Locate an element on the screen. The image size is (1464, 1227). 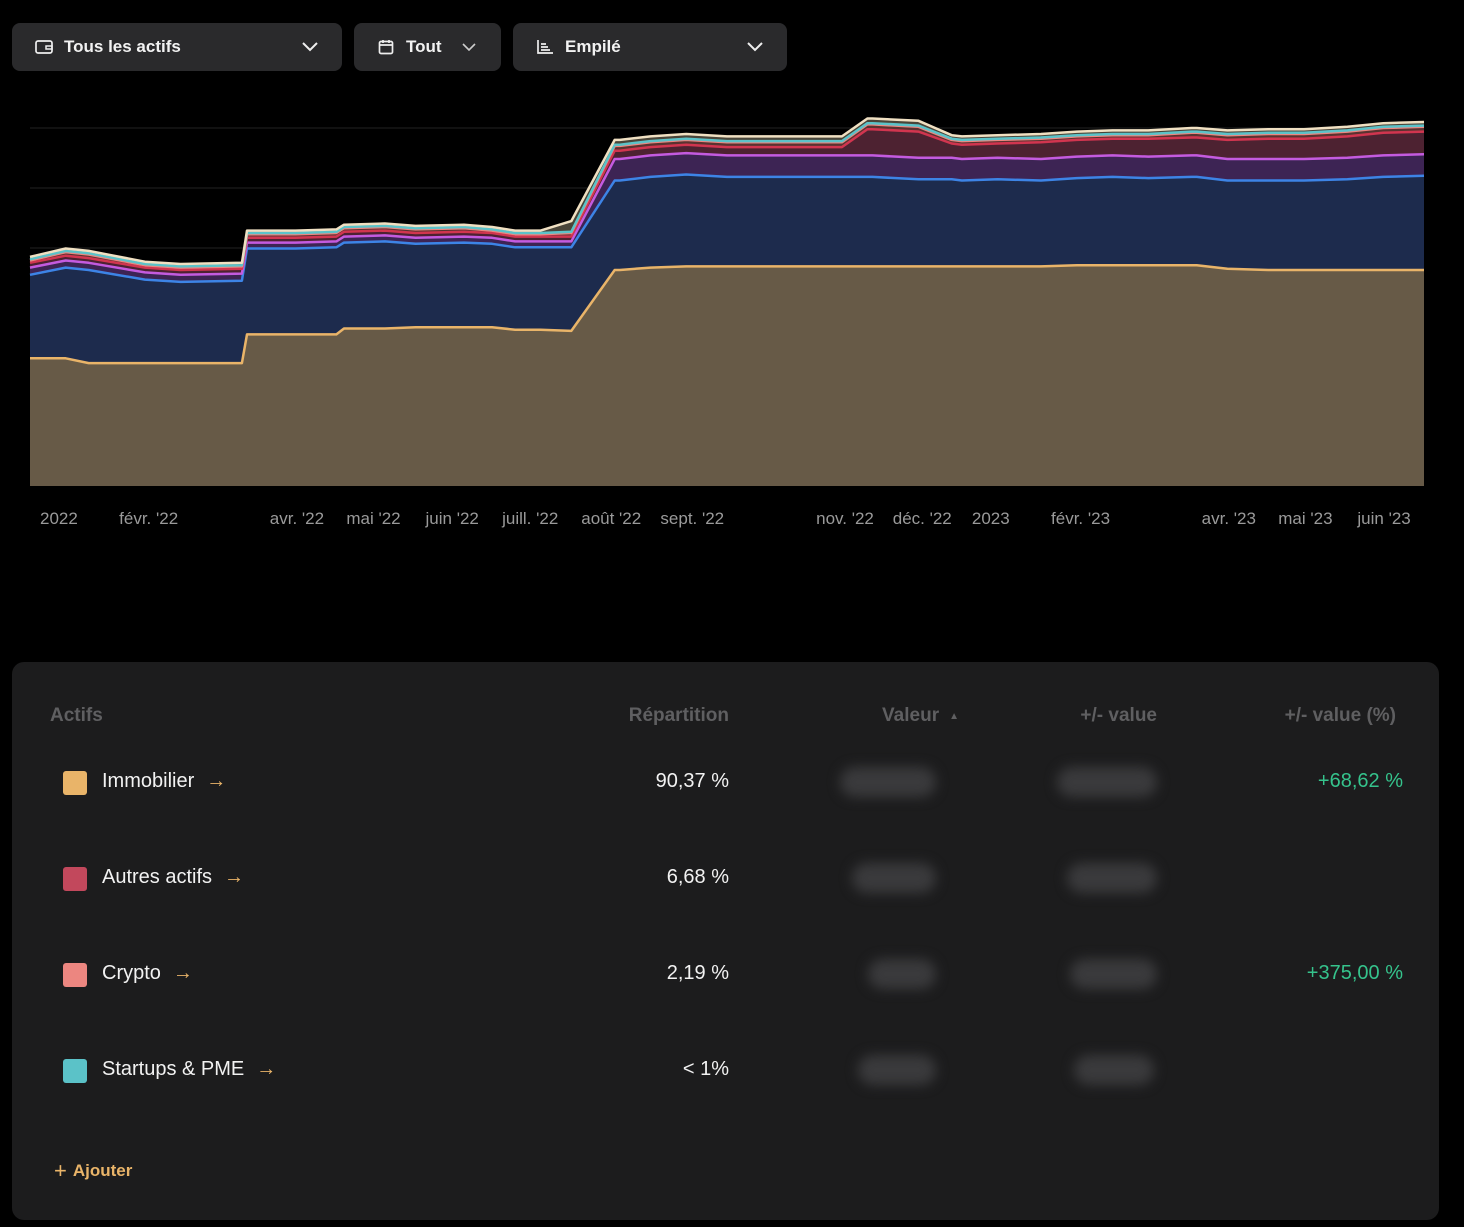
wallet-icon is located at coordinates (44, 47).